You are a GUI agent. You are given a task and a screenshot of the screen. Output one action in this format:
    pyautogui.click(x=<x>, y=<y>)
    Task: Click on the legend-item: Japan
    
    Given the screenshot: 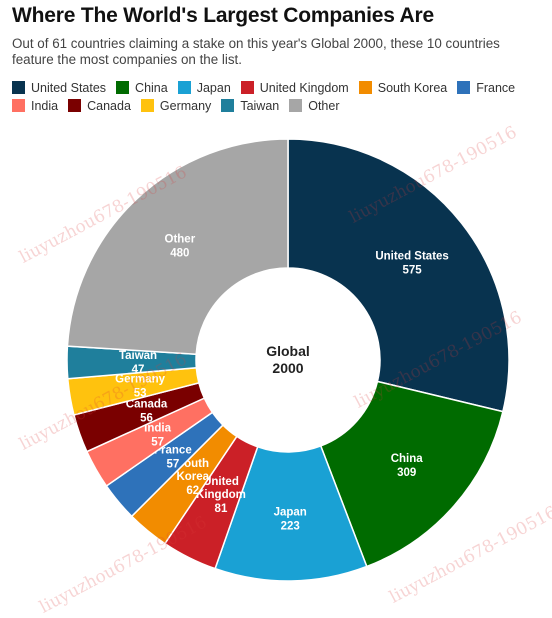 What is the action you would take?
    pyautogui.click(x=204, y=87)
    